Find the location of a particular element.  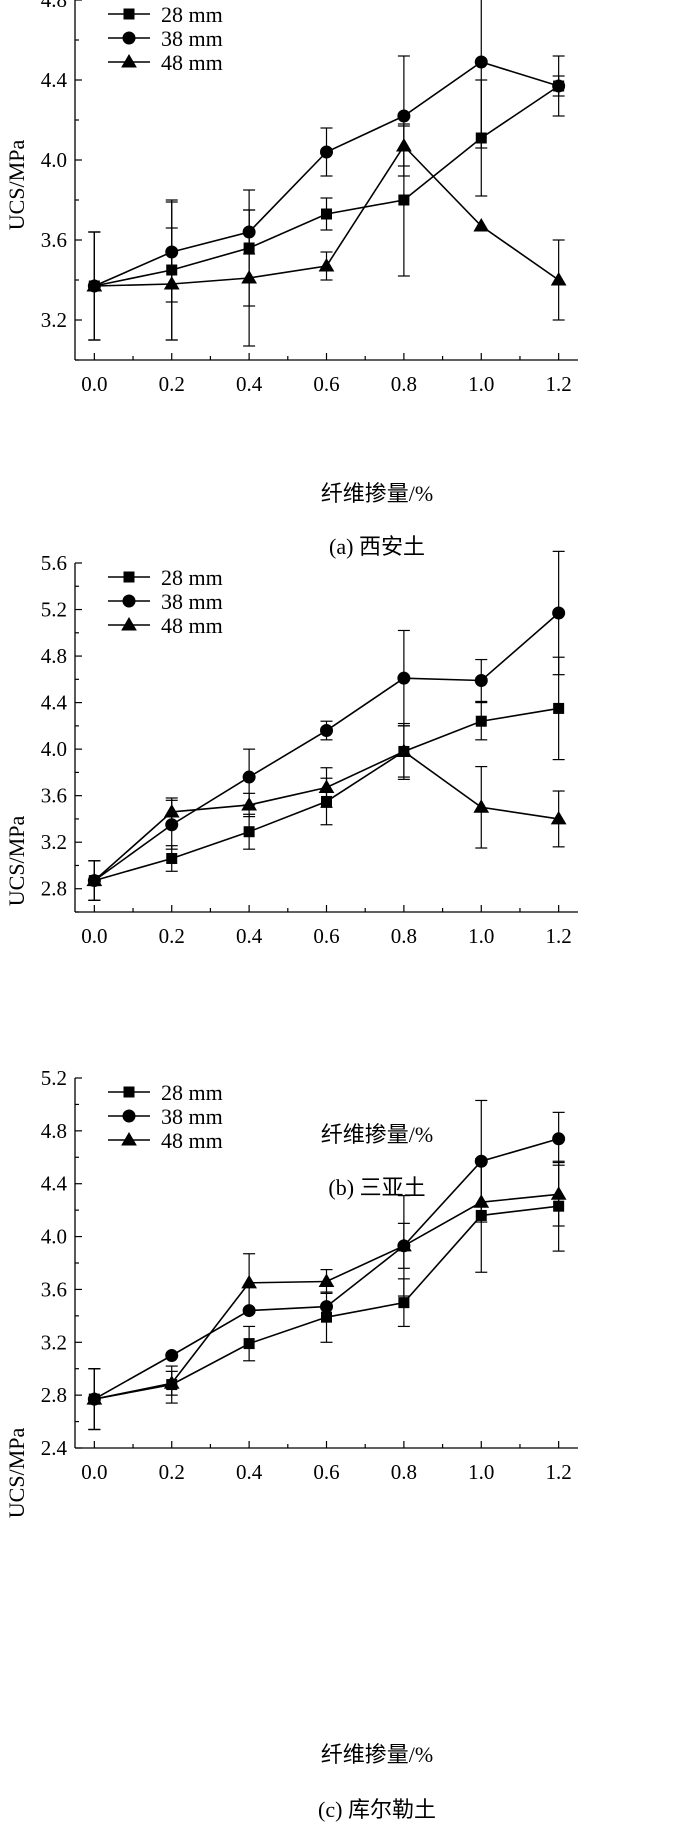

x-tick-label-b: 0.4 is located at coordinates (249, 936).